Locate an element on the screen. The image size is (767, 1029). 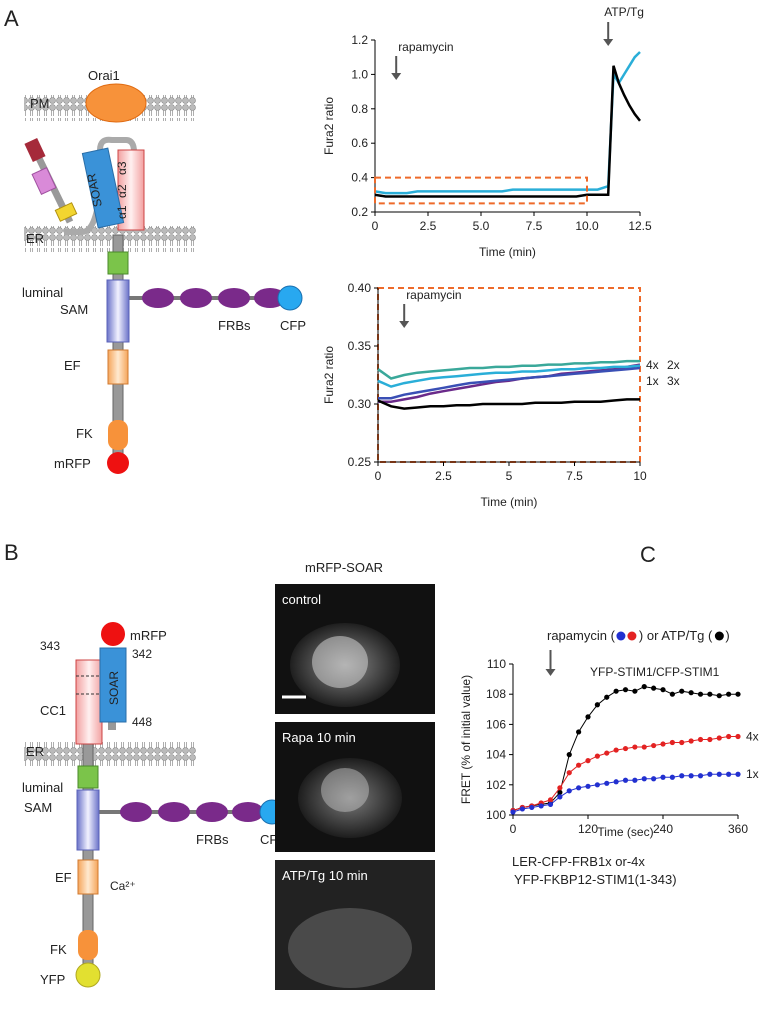
caption: LER-CFP-FRB1x or-4x is located at coordinates (578, 861).